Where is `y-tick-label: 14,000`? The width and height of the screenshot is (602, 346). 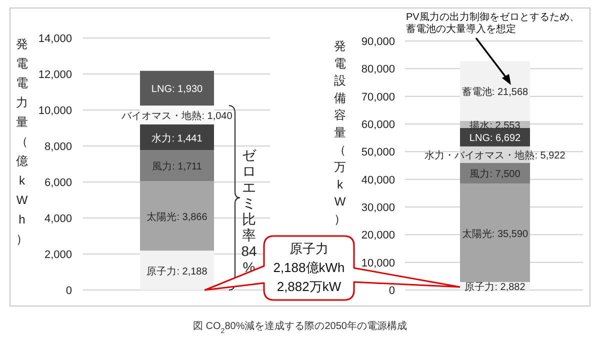
y-tick-label: 14,000 is located at coordinates (55, 39).